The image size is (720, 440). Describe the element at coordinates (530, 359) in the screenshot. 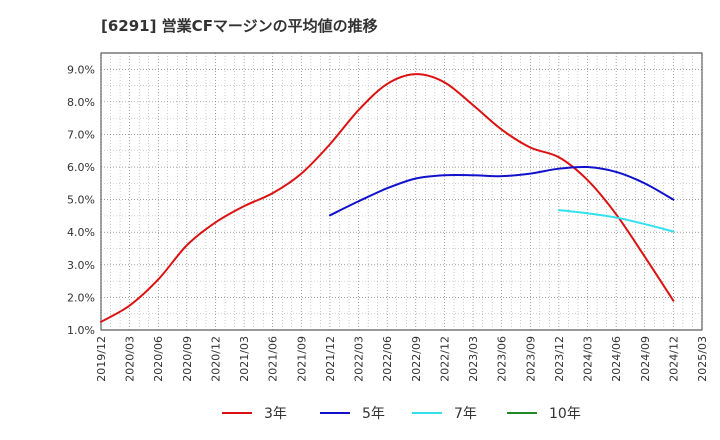

I see `x-tick-label: 2023/09` at that location.